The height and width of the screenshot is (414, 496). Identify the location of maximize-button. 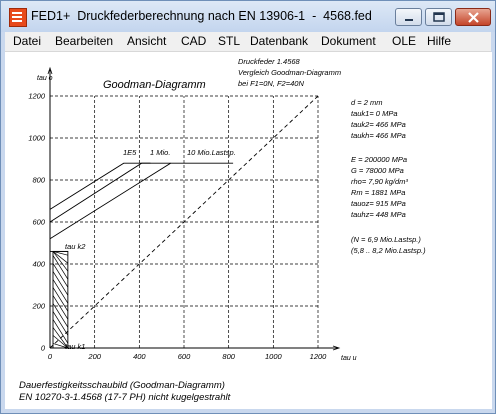
(438, 17).